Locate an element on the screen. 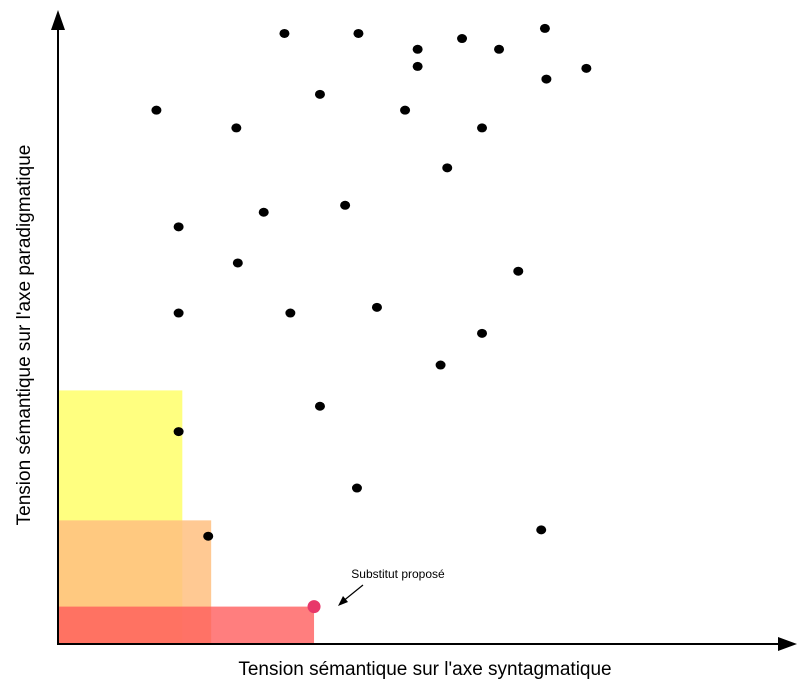 The image size is (798, 682). x-axis-arrow-icon is located at coordinates (787, 644).